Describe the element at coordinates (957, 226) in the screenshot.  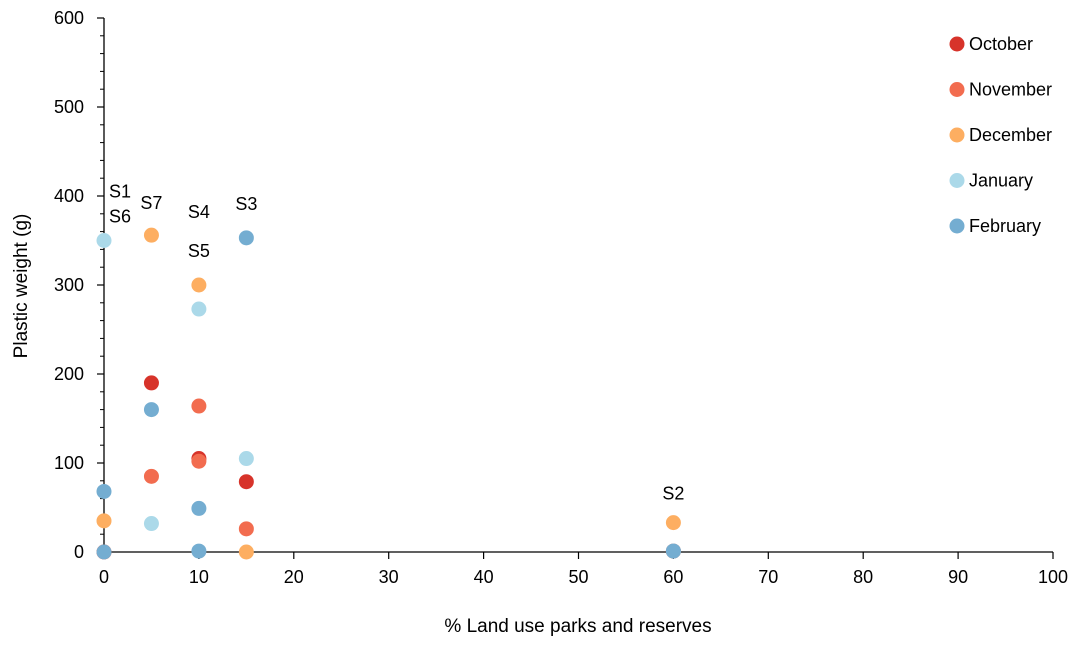
I see `legend-marker-february` at that location.